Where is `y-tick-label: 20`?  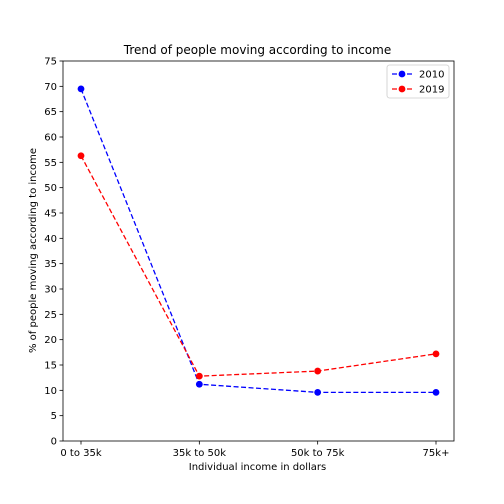 y-tick-label: 20 is located at coordinates (50, 340).